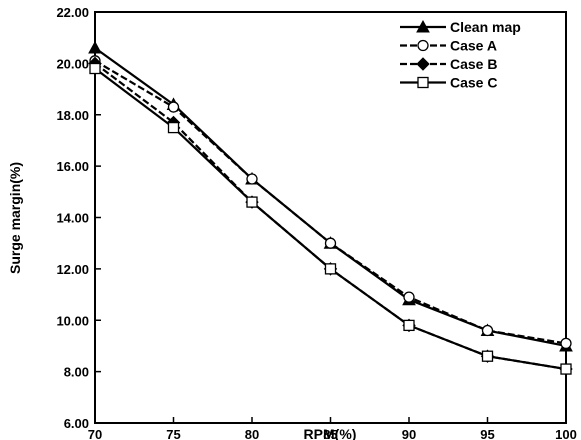  Describe the element at coordinates (72, 166) in the screenshot. I see `y-tick-label: 16.00` at that location.